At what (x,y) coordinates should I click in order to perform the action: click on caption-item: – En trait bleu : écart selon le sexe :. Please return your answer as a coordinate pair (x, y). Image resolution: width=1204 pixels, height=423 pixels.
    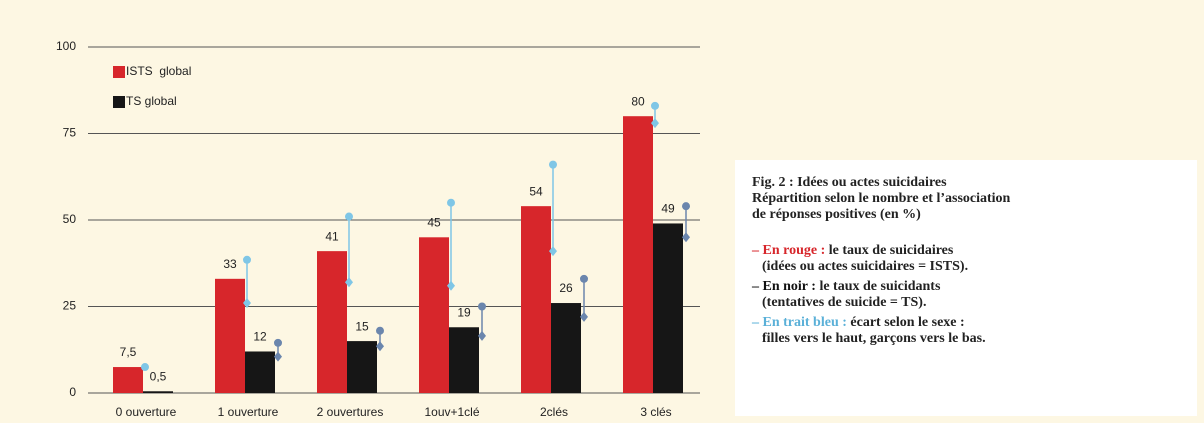
    Looking at the image, I should click on (858, 322).